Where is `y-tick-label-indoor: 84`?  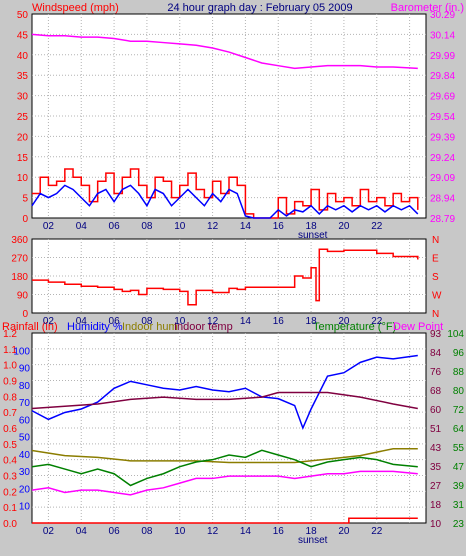 y-tick-label-indoor: 84 is located at coordinates (436, 353).